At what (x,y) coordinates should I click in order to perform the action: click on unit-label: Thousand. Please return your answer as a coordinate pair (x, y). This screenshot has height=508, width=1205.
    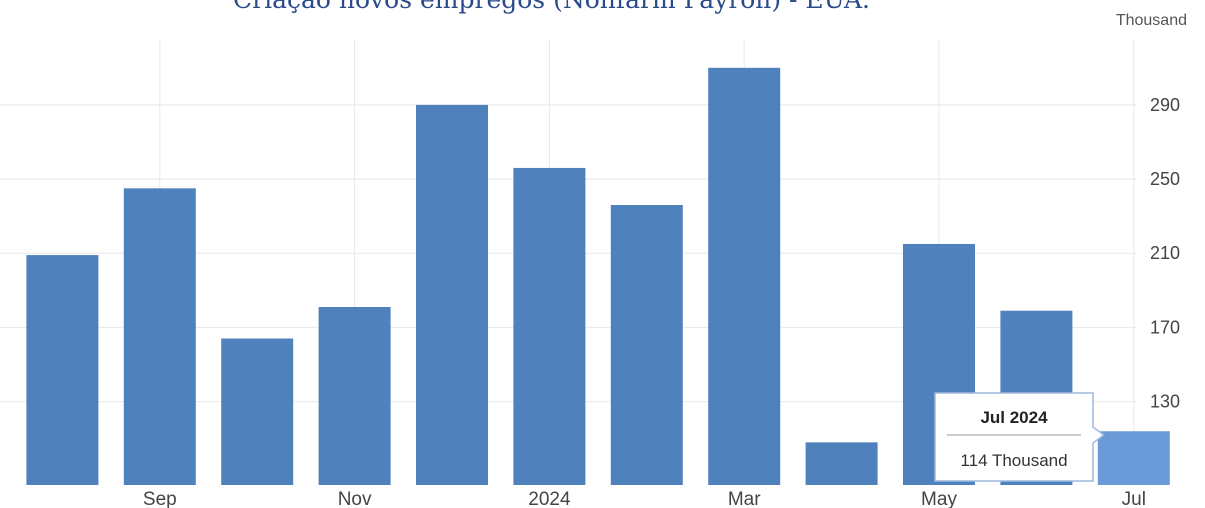
    Looking at the image, I should click on (1151, 20).